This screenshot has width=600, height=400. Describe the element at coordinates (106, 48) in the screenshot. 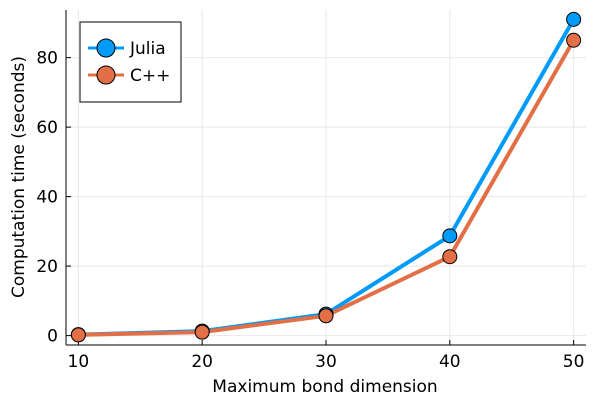

I see `legend-marker-julia` at that location.